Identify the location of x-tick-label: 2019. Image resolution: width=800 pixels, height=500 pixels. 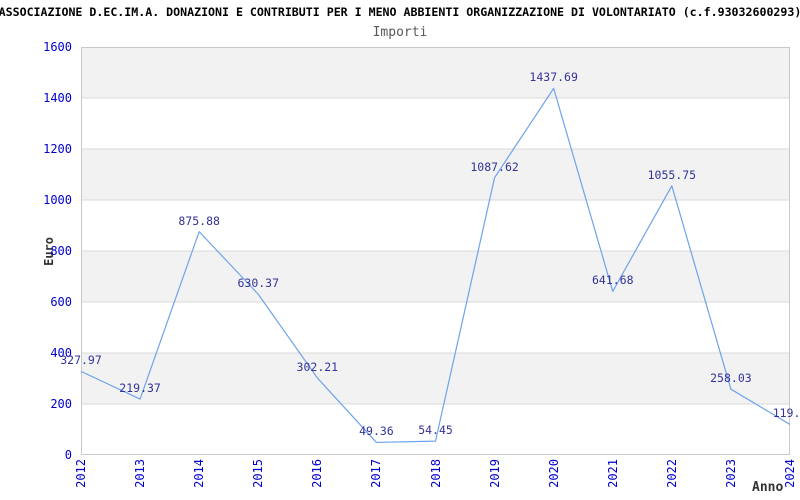
(494, 473).